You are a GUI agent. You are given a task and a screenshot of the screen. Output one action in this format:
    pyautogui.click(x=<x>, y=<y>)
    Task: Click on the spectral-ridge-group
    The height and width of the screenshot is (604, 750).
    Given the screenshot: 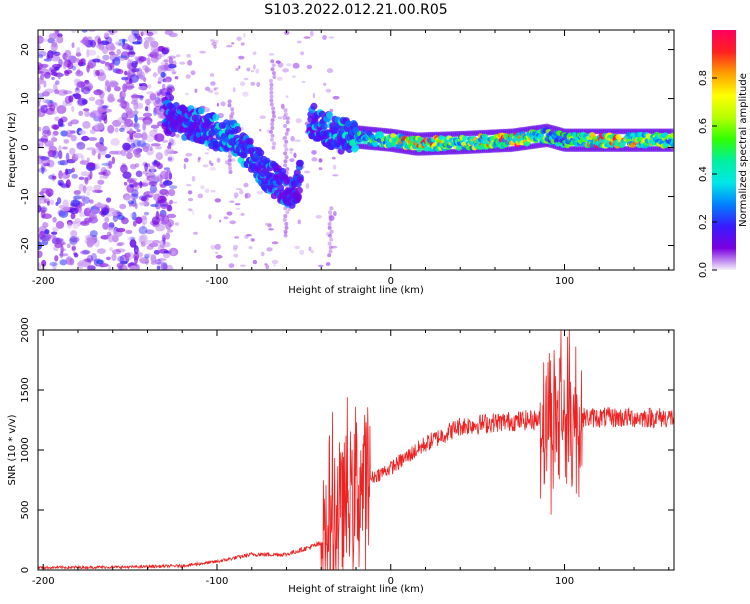 What is the action you would take?
    pyautogui.click(x=417, y=152)
    